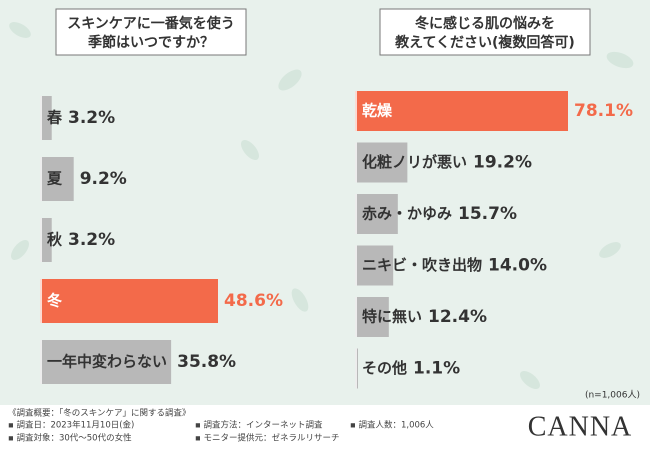 Image resolution: width=650 pixels, height=450 pixels. I want to click on value-label: 48.6%, so click(253, 301).